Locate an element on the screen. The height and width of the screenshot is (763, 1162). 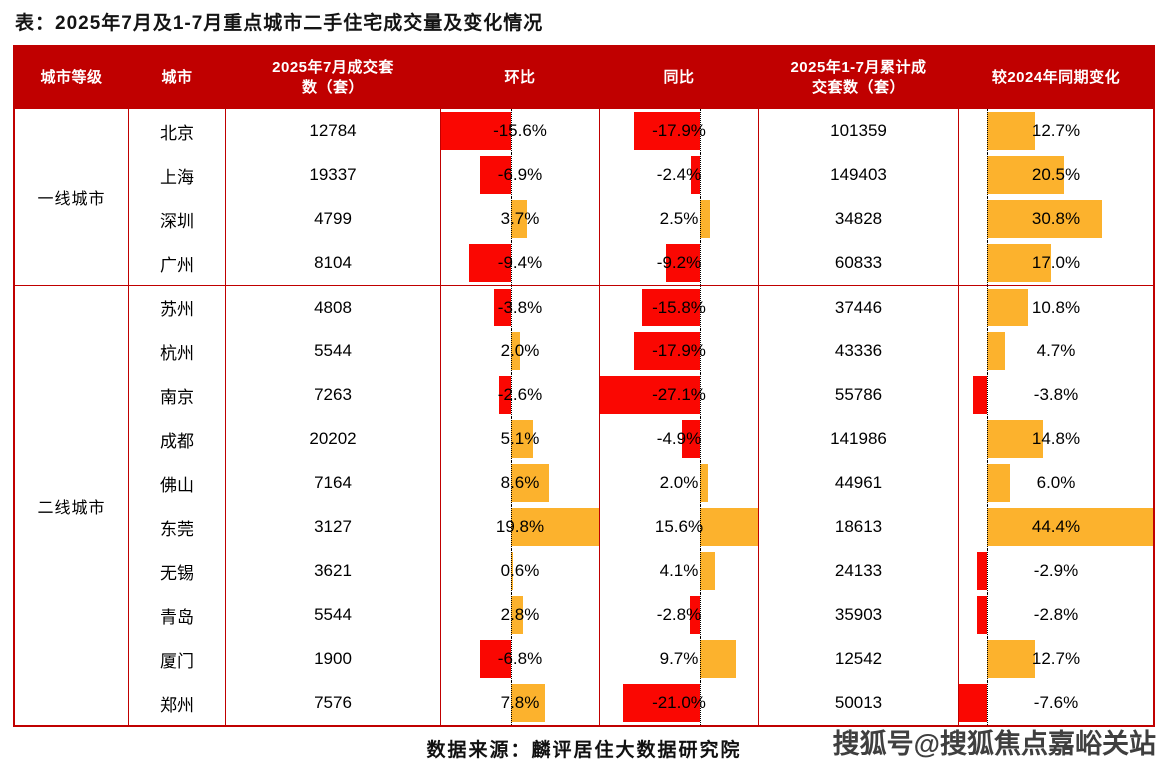
mom_pct-cell: -6.9% is located at coordinates (520, 175).